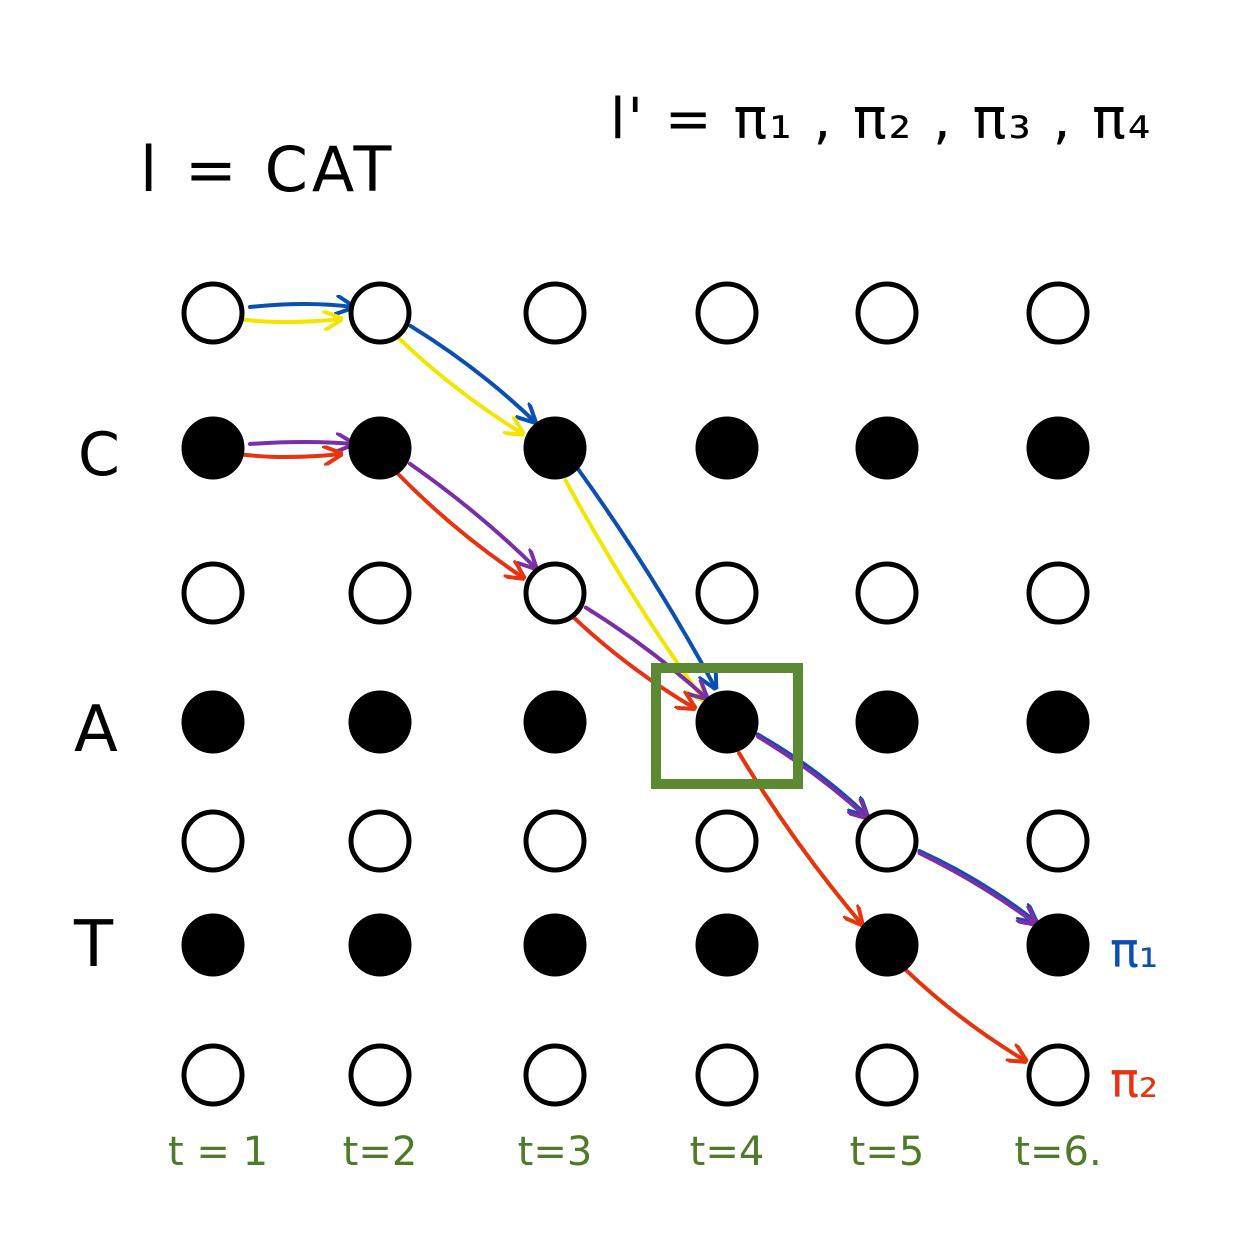  Describe the element at coordinates (881, 119) in the screenshot. I see `equation-l-prime: l' = π₁ , π₂ , π₃ , π₄` at that location.